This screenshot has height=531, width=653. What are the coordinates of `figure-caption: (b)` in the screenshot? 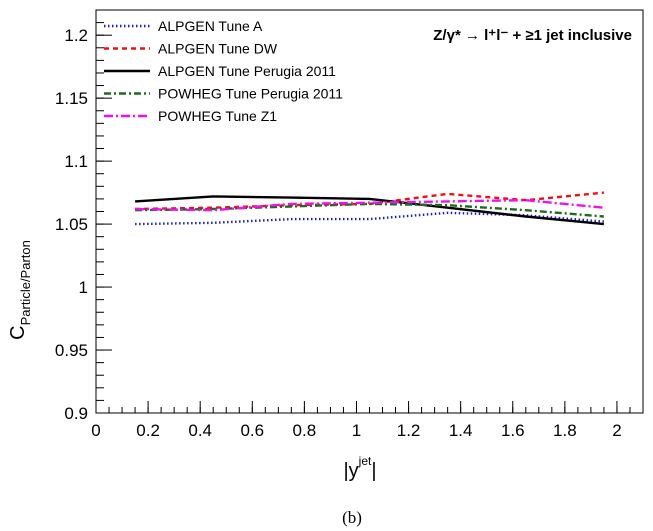 It's located at (352, 517).